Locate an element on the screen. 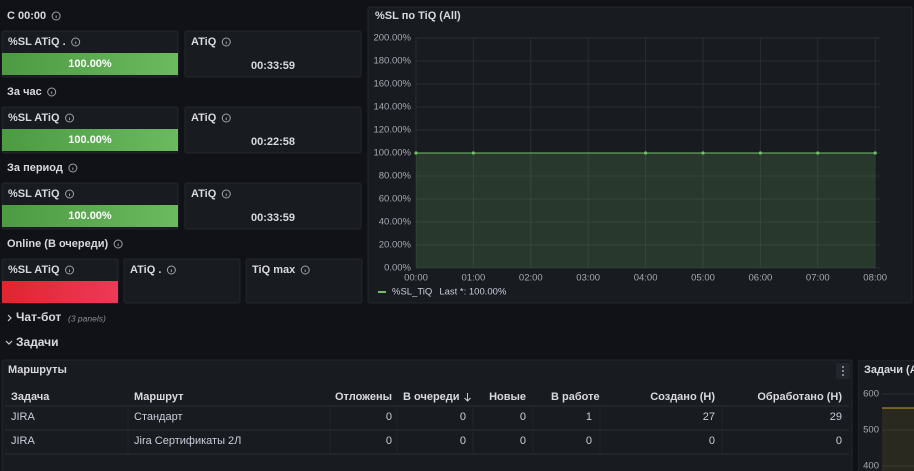 The image size is (914, 471). panel-title: ATiQ is located at coordinates (204, 118).